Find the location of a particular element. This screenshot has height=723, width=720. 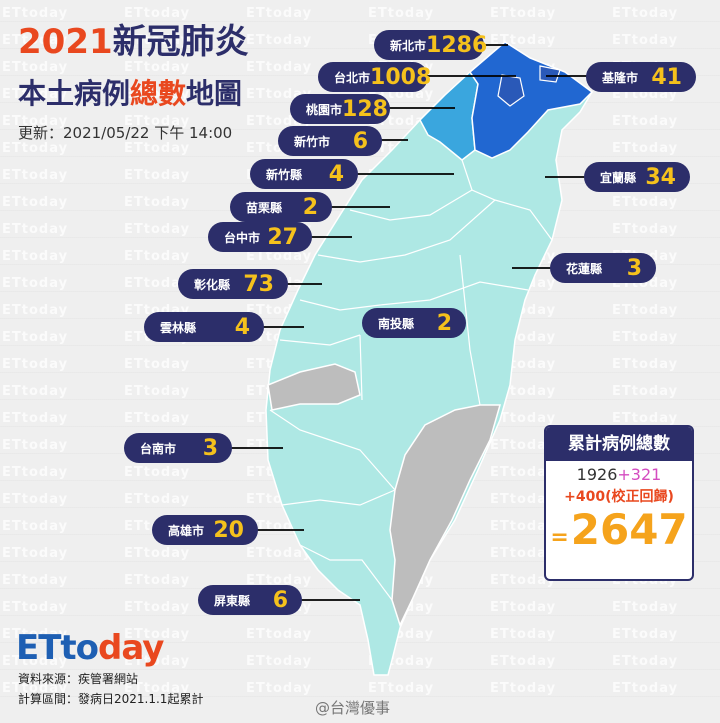

region-name: 桃園市 is located at coordinates (324, 109).